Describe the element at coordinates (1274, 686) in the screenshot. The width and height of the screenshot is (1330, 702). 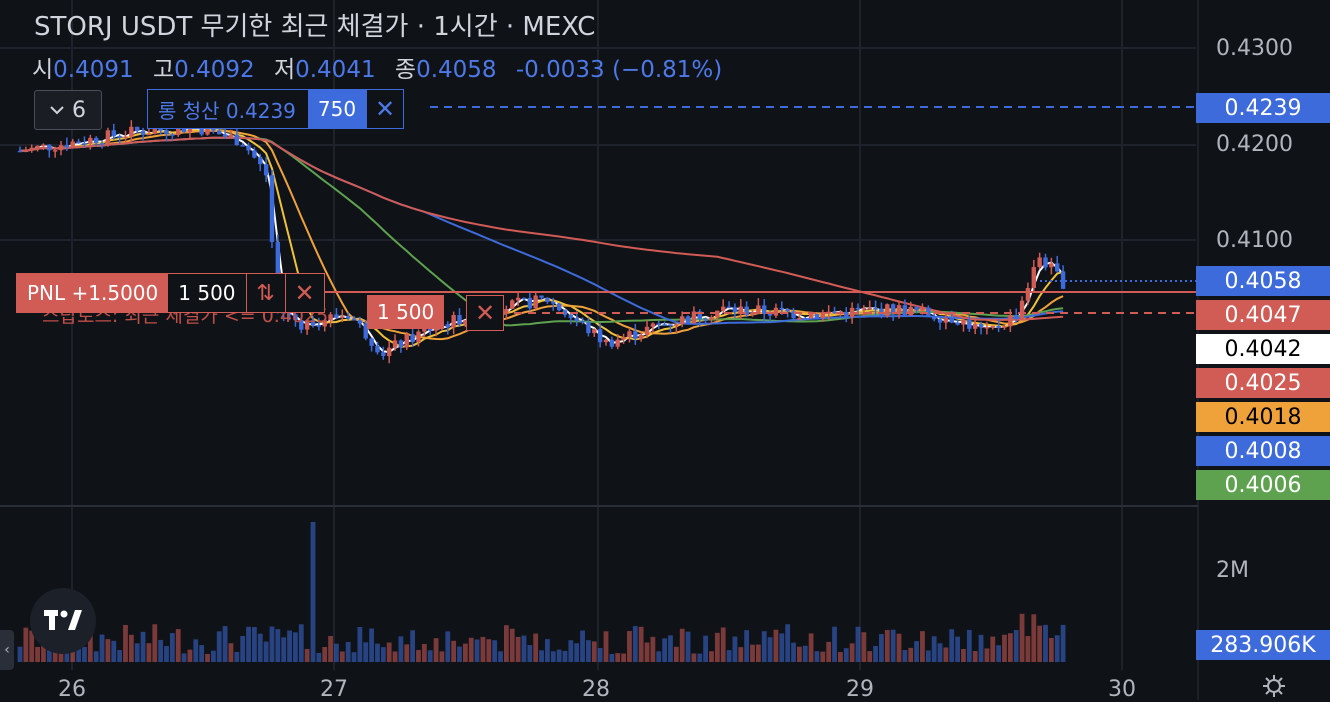
I see `gear-icon` at that location.